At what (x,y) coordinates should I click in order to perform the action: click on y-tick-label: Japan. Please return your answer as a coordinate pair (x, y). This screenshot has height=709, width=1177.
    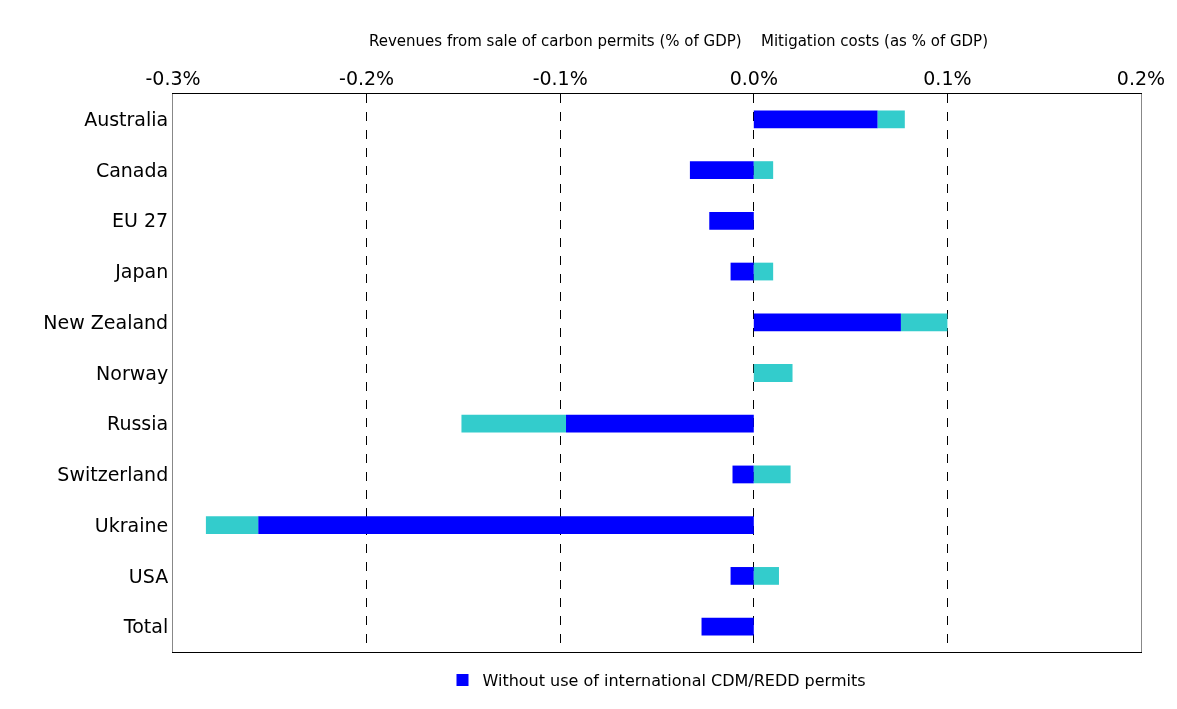
    Looking at the image, I should click on (141, 271).